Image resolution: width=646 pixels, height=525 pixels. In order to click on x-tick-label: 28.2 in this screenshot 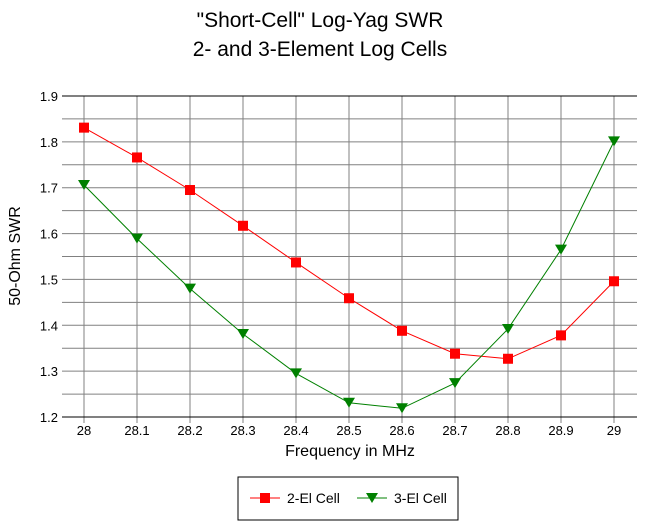, I will do `click(189, 430)`.